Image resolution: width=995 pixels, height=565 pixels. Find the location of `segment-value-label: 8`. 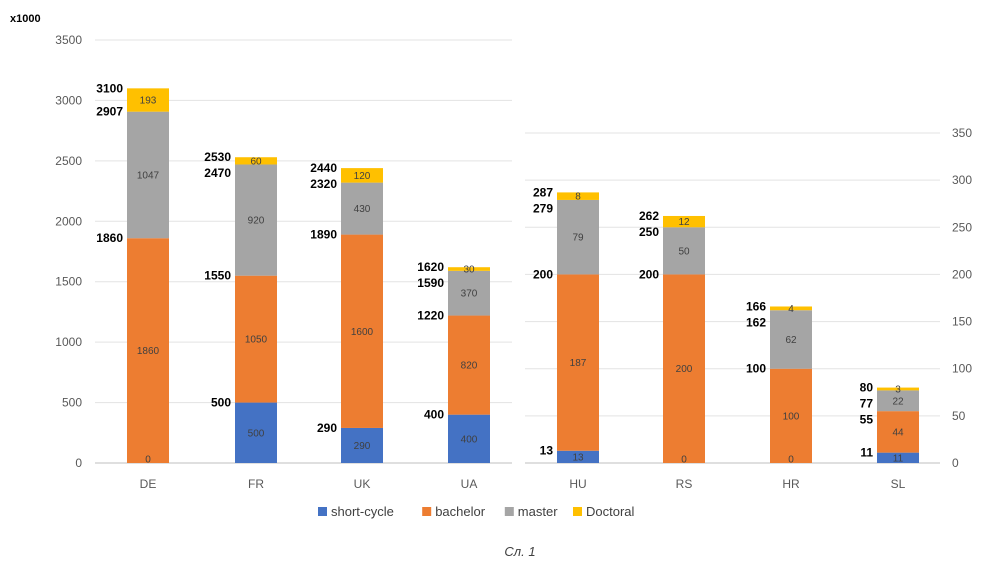

segment-value-label: 8 is located at coordinates (578, 197).